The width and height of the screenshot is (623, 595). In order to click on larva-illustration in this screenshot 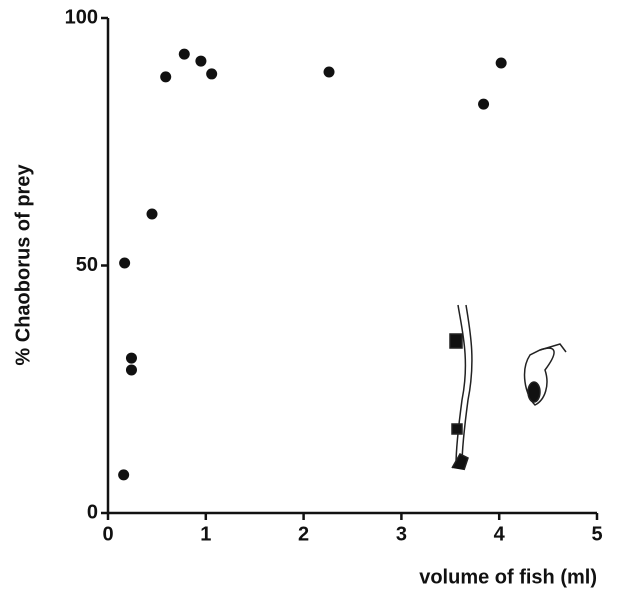, I will do `click(508, 387)`.